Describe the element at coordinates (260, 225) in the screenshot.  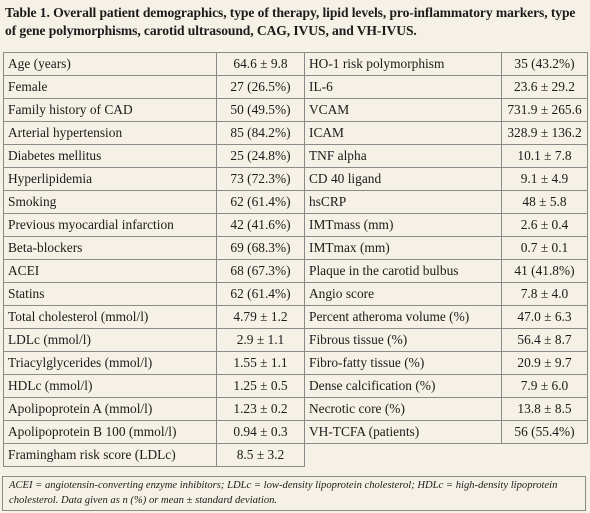
I see `left-value-cell: 42 (41.6%)` at that location.